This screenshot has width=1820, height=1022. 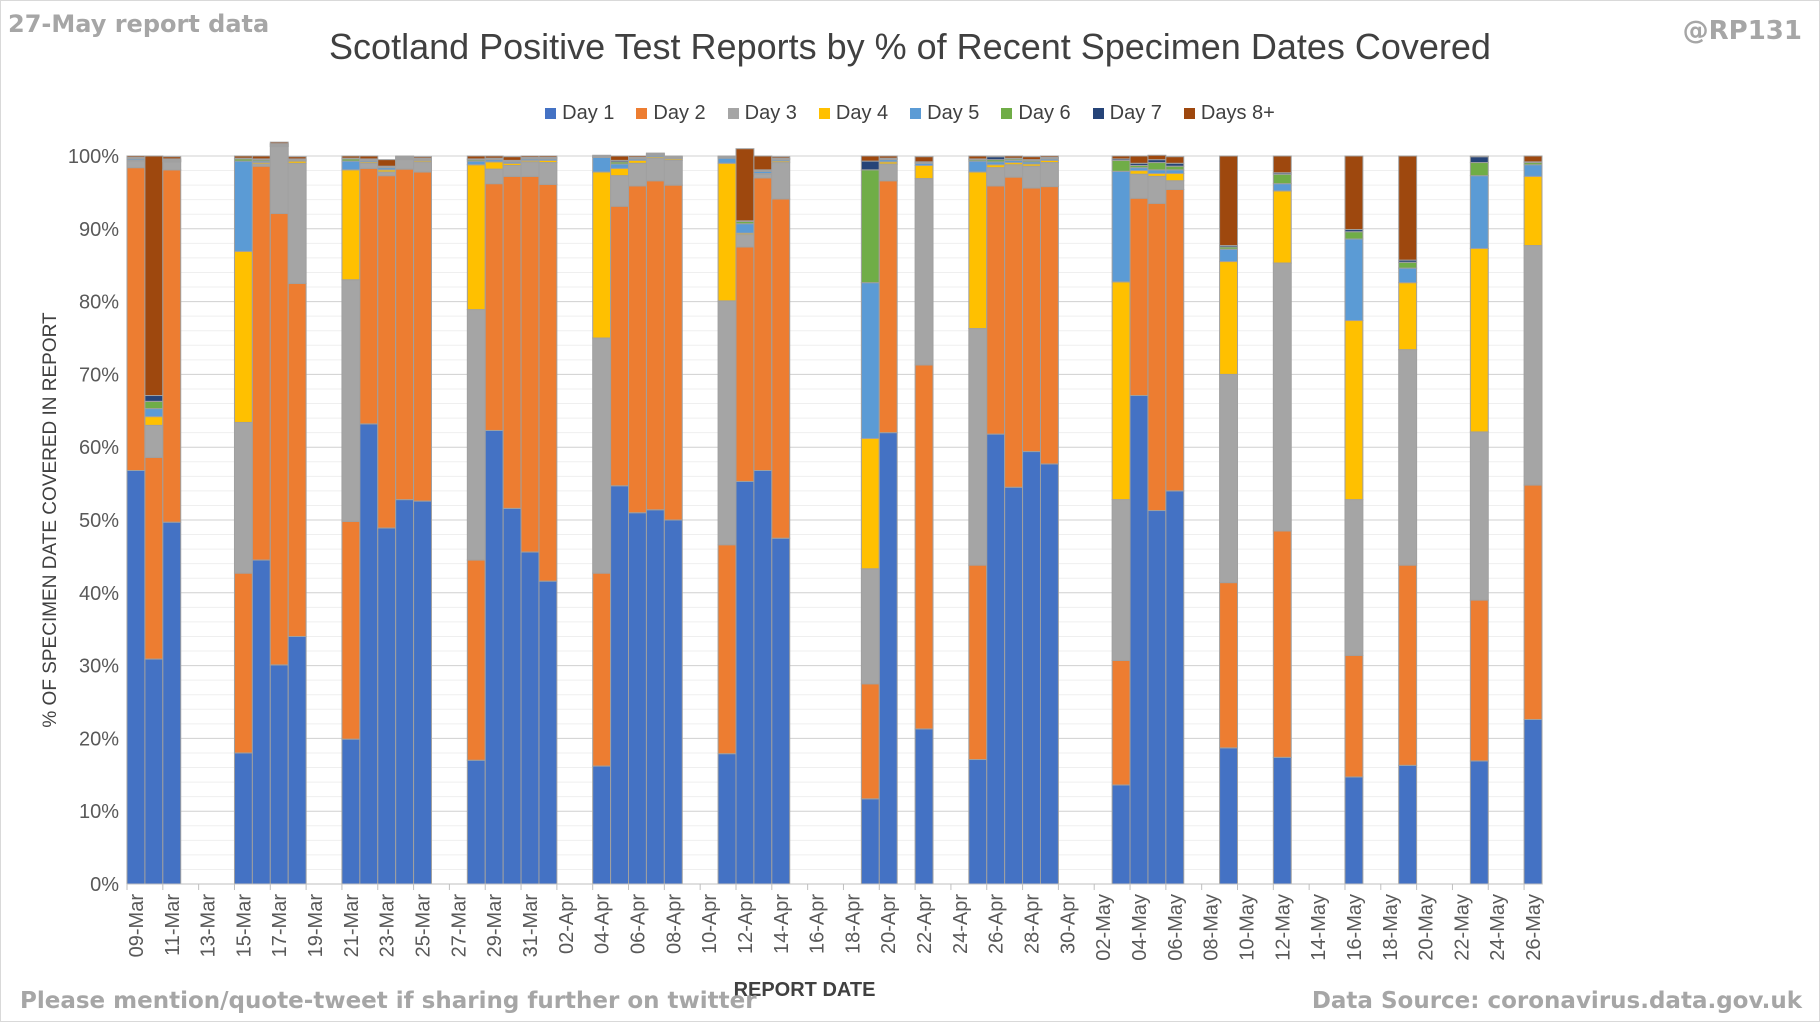 I want to click on x-tick-label: 16-May, so click(x=1355, y=927).